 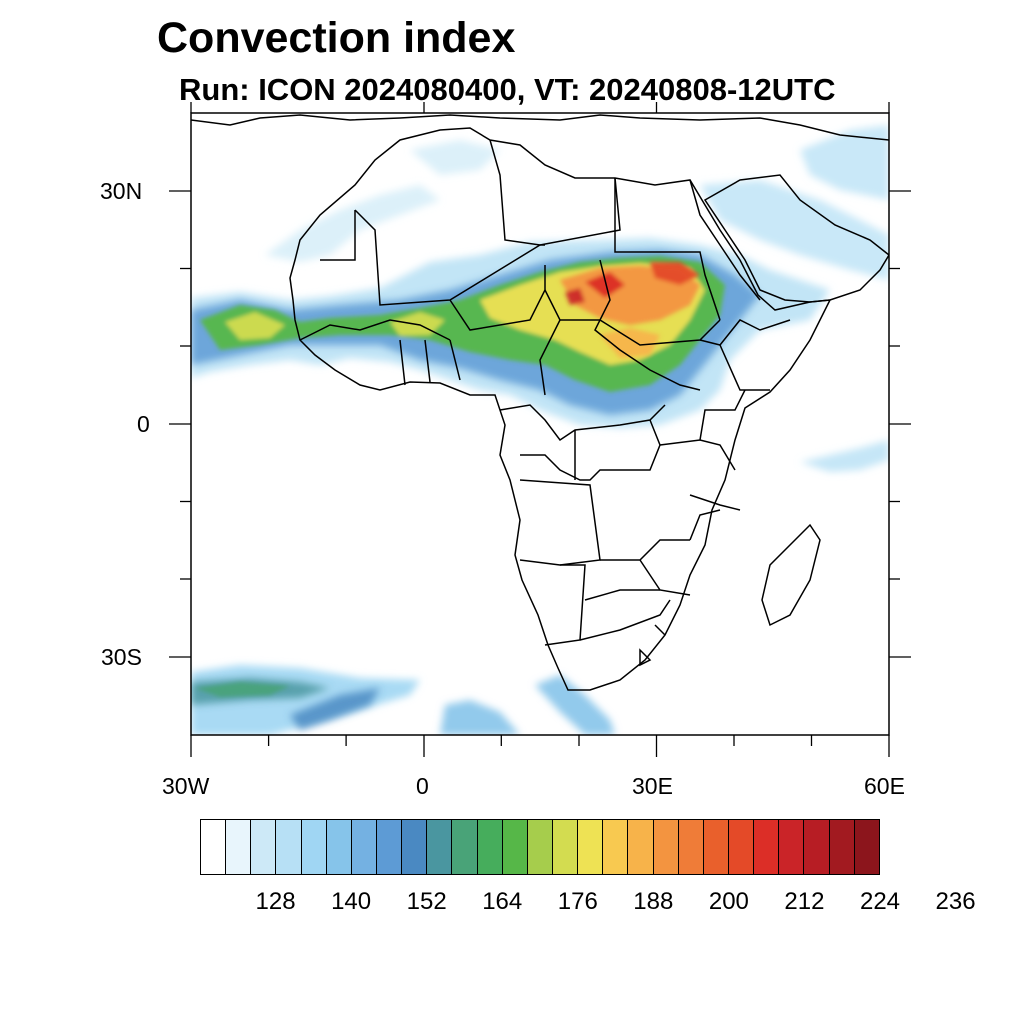 I want to click on field-sw-mid2, so click(x=335, y=709).